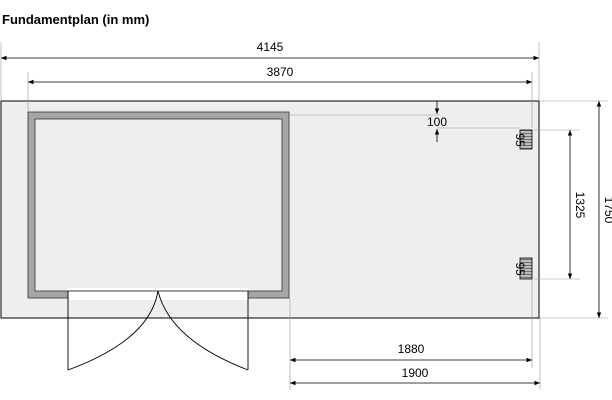 This screenshot has width=612, height=400. What do you see at coordinates (270, 47) in the screenshot?
I see `dimension-label-overall-width: 4145` at bounding box center [270, 47].